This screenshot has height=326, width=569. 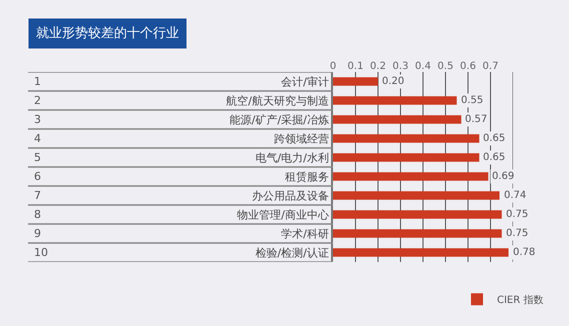 What do you see at coordinates (290, 195) in the screenshot?
I see `y-tick-label: 办公用品及设备` at bounding box center [290, 195].